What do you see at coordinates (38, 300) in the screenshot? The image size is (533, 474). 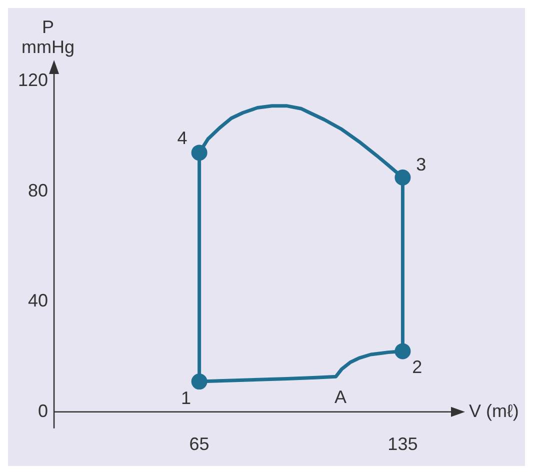 I see `y-tick-label: 40` at bounding box center [38, 300].